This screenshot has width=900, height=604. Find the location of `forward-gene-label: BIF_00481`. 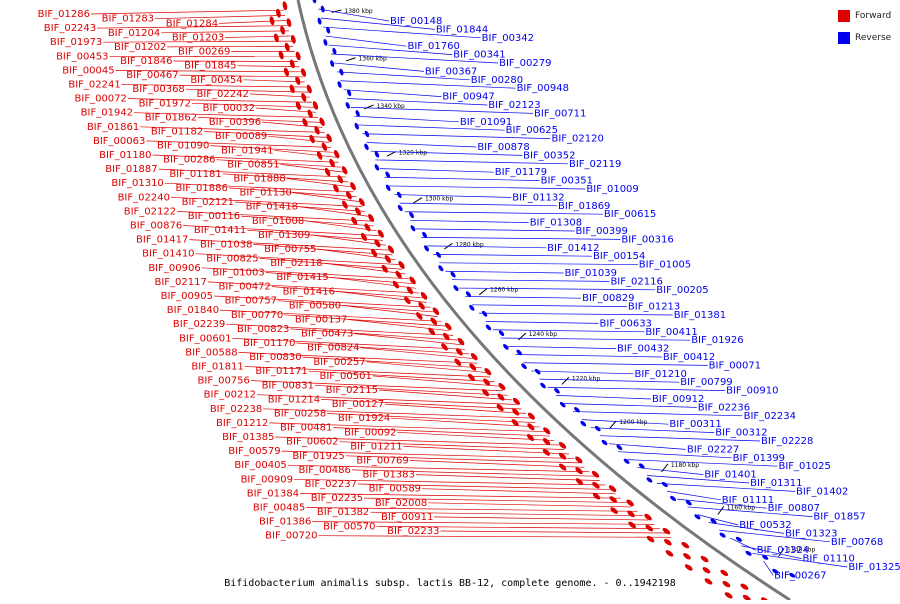

forward-gene-label: BIF_00481 is located at coordinates (306, 428).